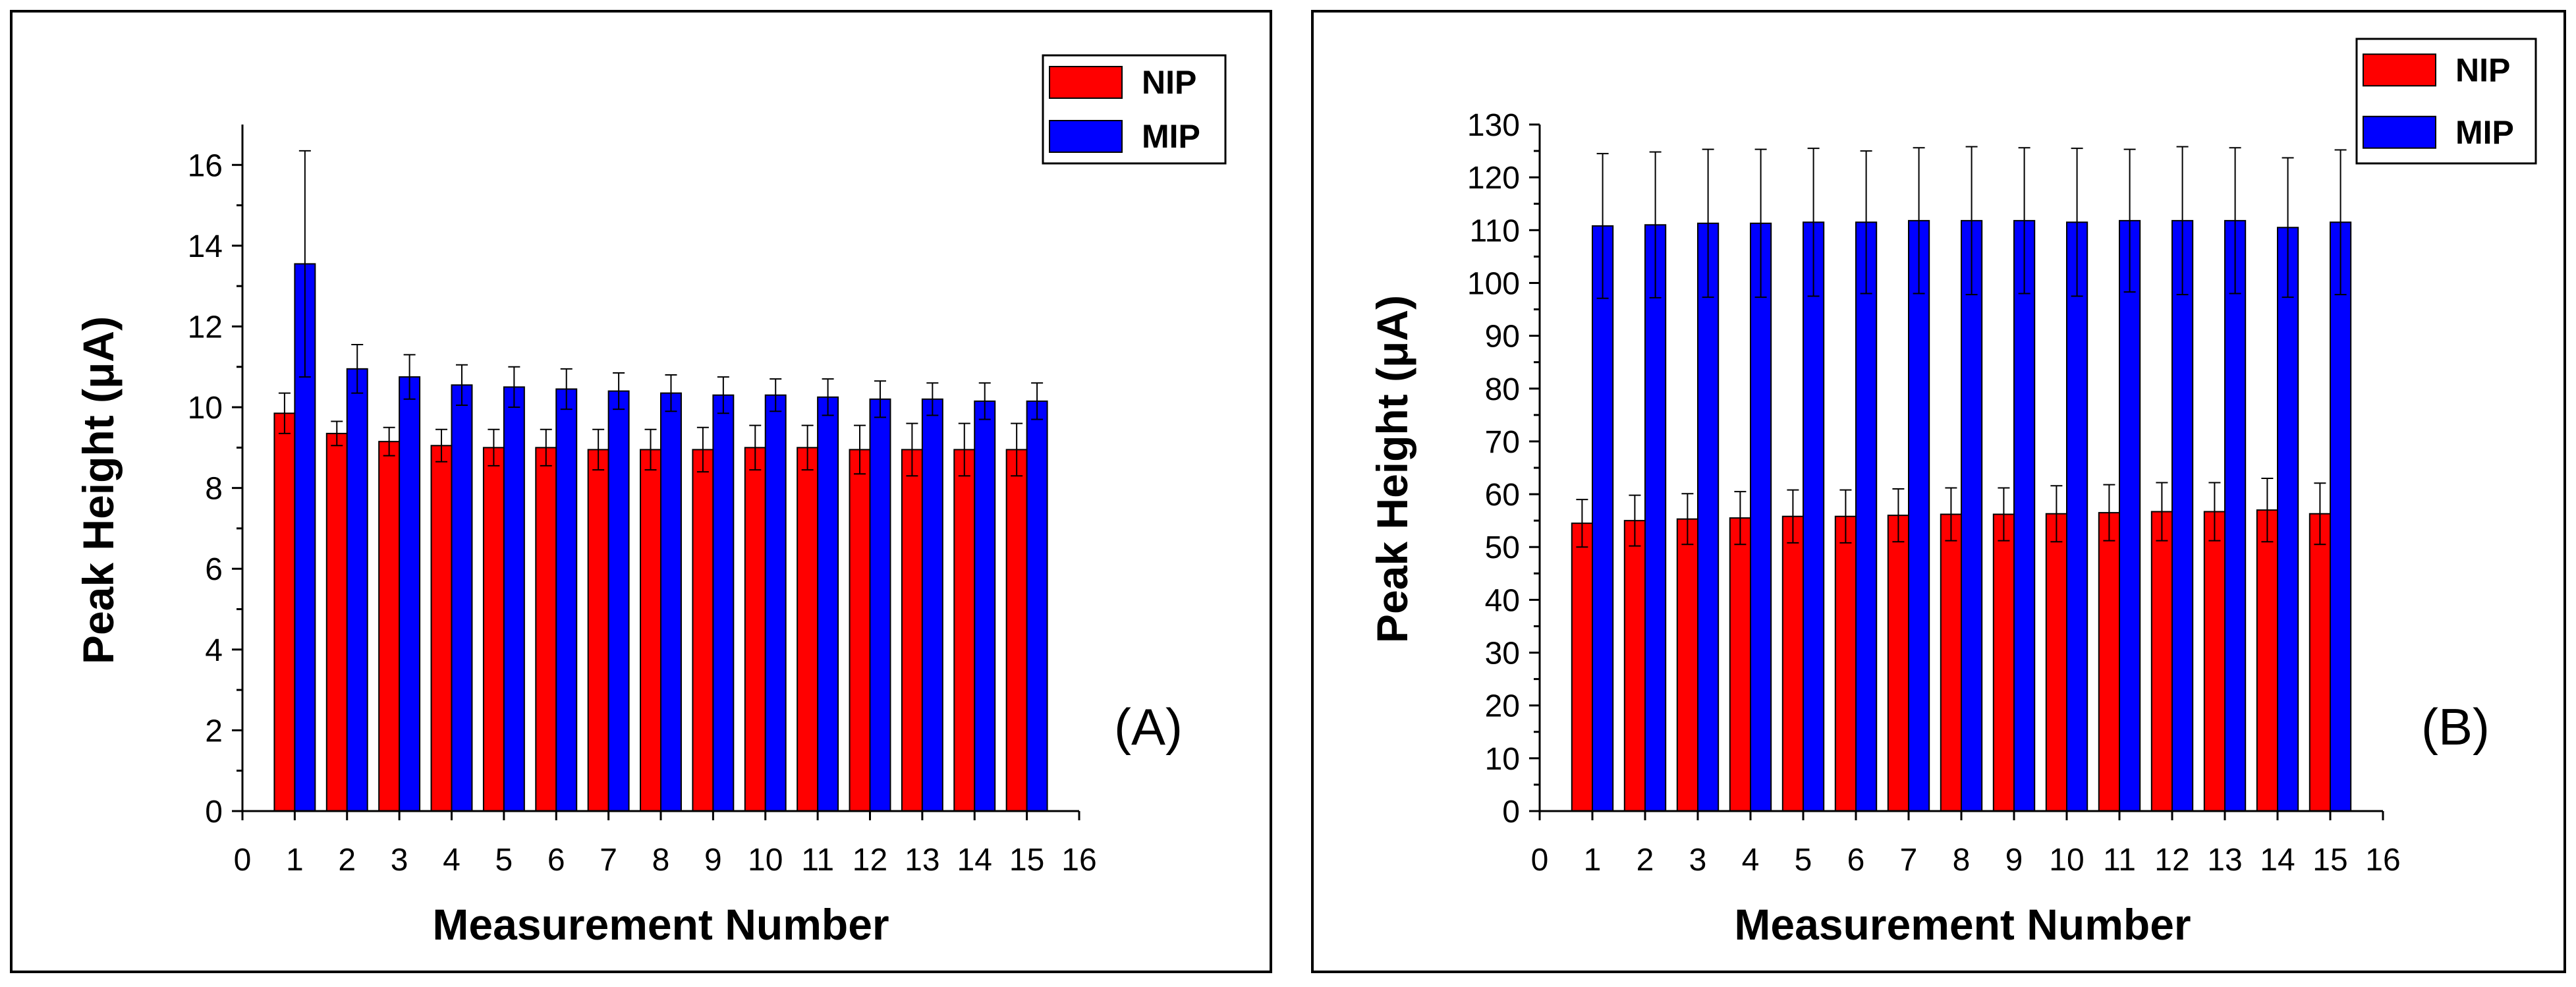 This screenshot has height=987, width=2576. I want to click on panel-b-x-tick-label-15: 15, so click(2329, 861).